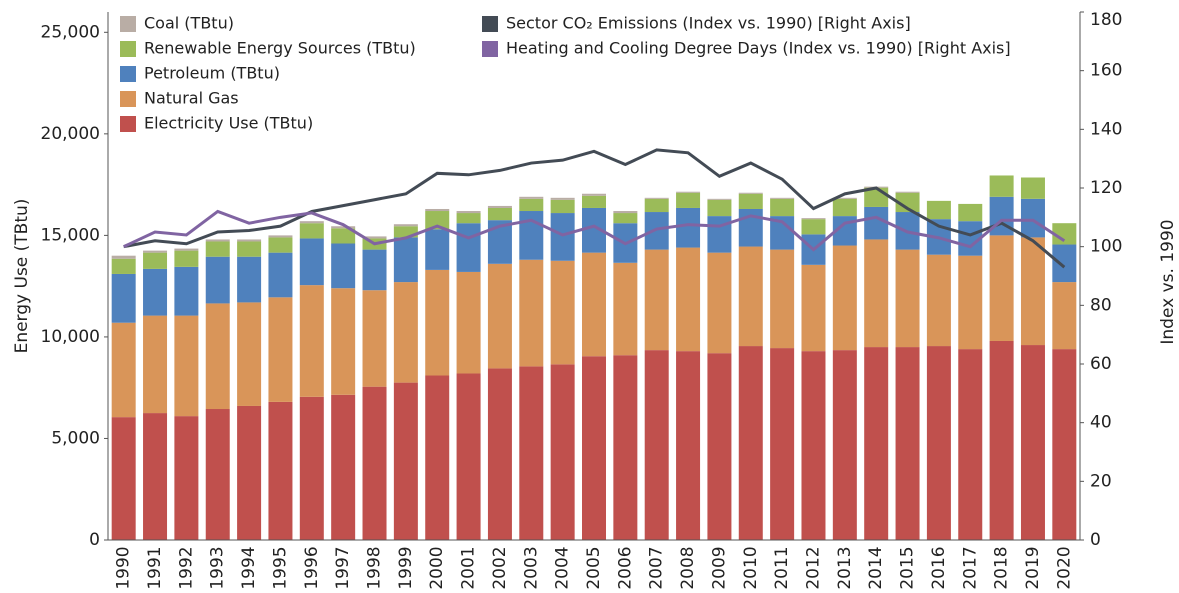  What do you see at coordinates (469, 567) in the screenshot?
I see `x-tick-label: 2001` at bounding box center [469, 567].